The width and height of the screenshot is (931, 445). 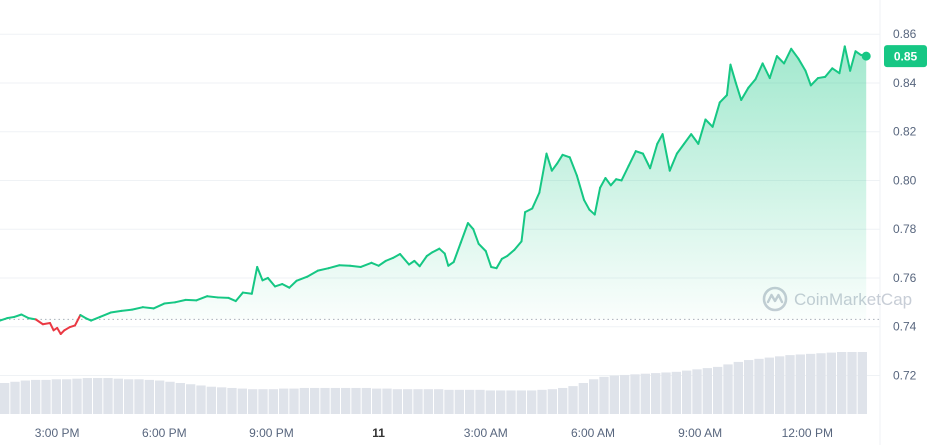 I want to click on y-tick-label: 0.74, so click(x=905, y=327).